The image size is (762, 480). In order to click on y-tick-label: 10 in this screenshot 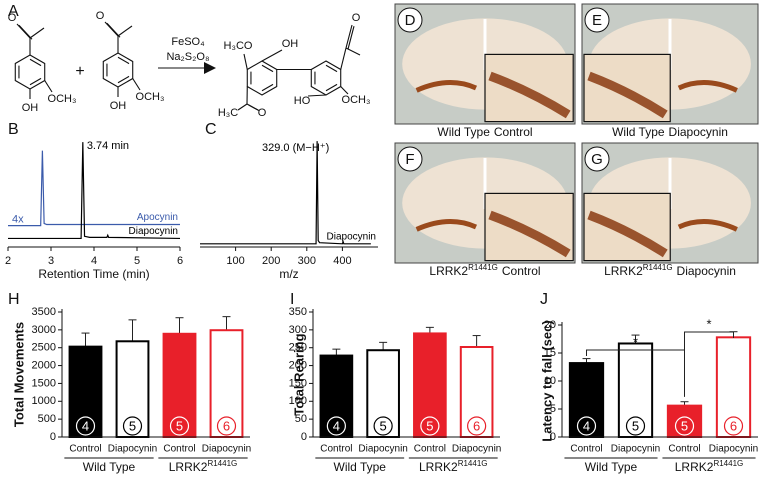, I will do `click(550, 381)`.